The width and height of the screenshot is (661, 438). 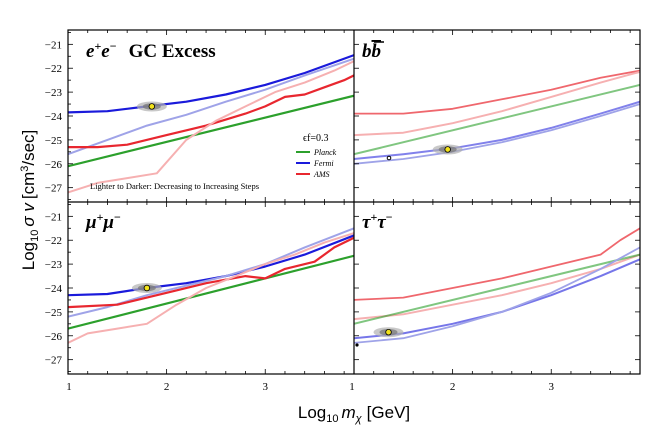 I want to click on y-axis-title: Log10σ v[cm3/sec], so click(x=30, y=200).